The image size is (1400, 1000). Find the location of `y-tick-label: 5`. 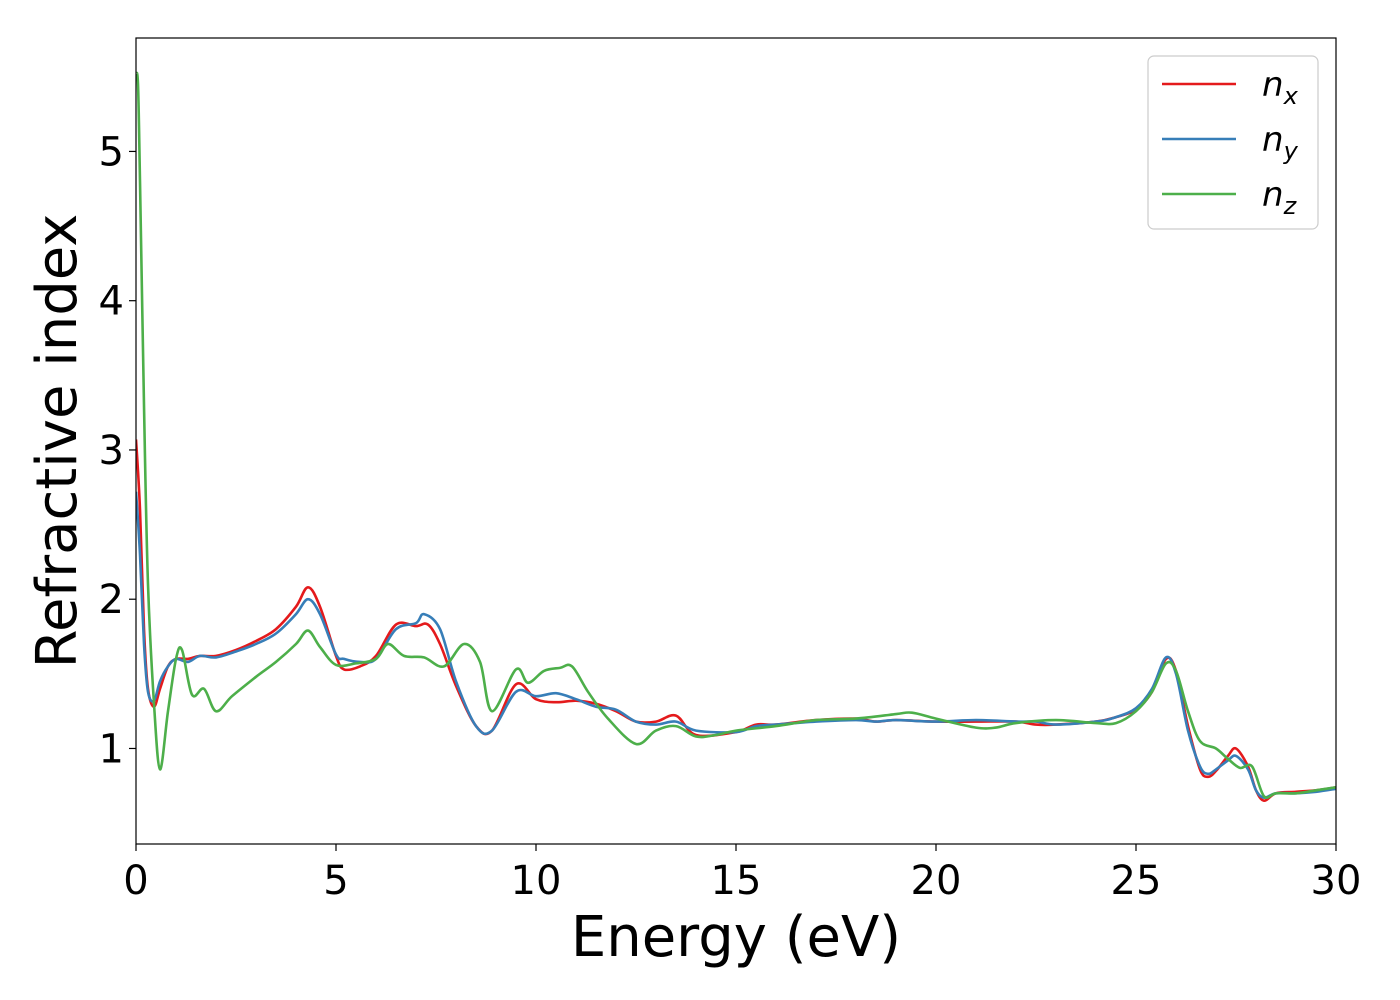

y-tick-label: 5 is located at coordinates (111, 152).